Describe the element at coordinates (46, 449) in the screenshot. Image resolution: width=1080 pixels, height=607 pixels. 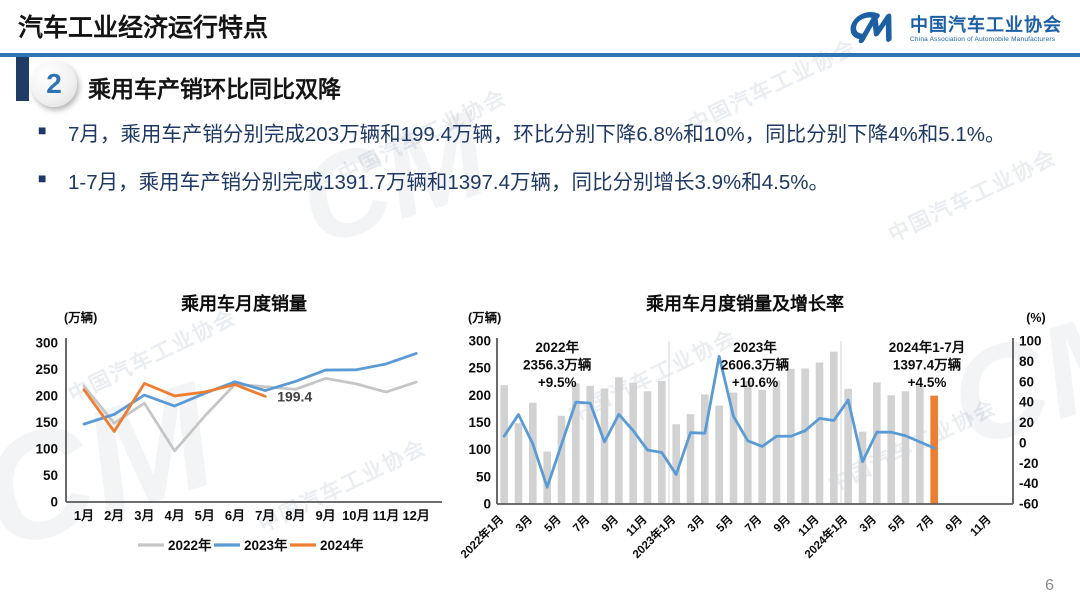
I see `y-tick-label: 100` at that location.